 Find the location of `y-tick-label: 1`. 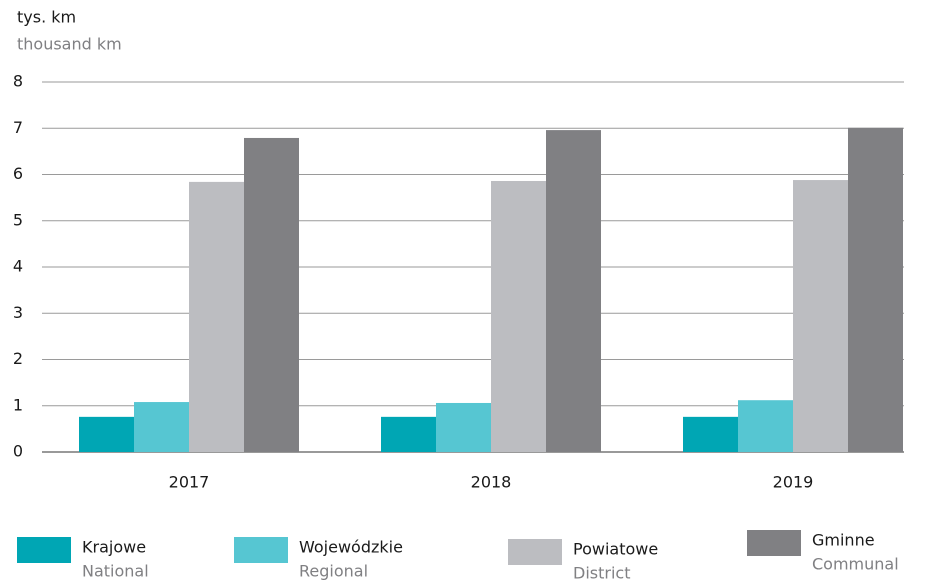

y-tick-label: 1 is located at coordinates (18, 404).